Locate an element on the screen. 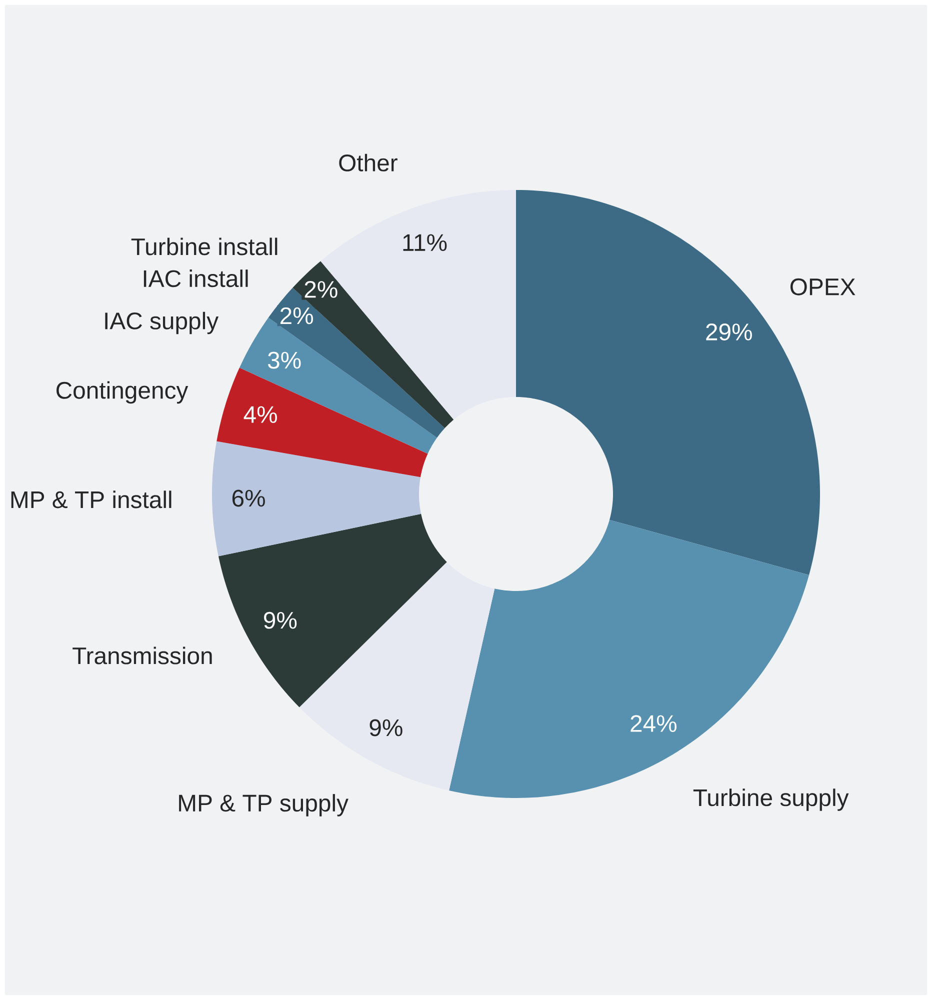 Image resolution: width=932 pixels, height=1000 pixels. slice-label: Contingency is located at coordinates (122, 392).